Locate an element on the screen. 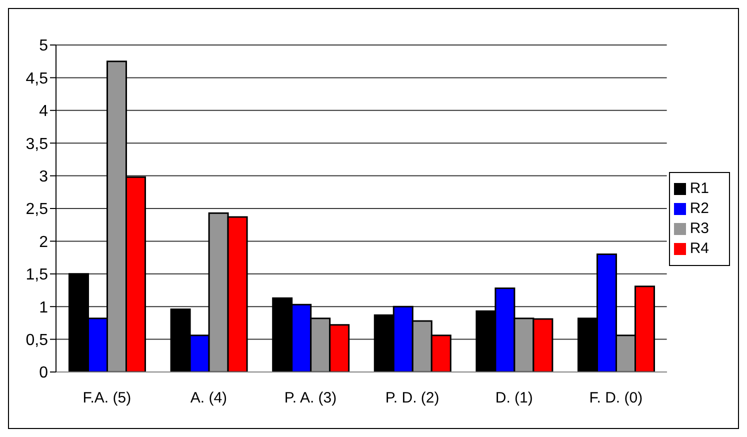  y-tick-label: 3 is located at coordinates (43, 177).